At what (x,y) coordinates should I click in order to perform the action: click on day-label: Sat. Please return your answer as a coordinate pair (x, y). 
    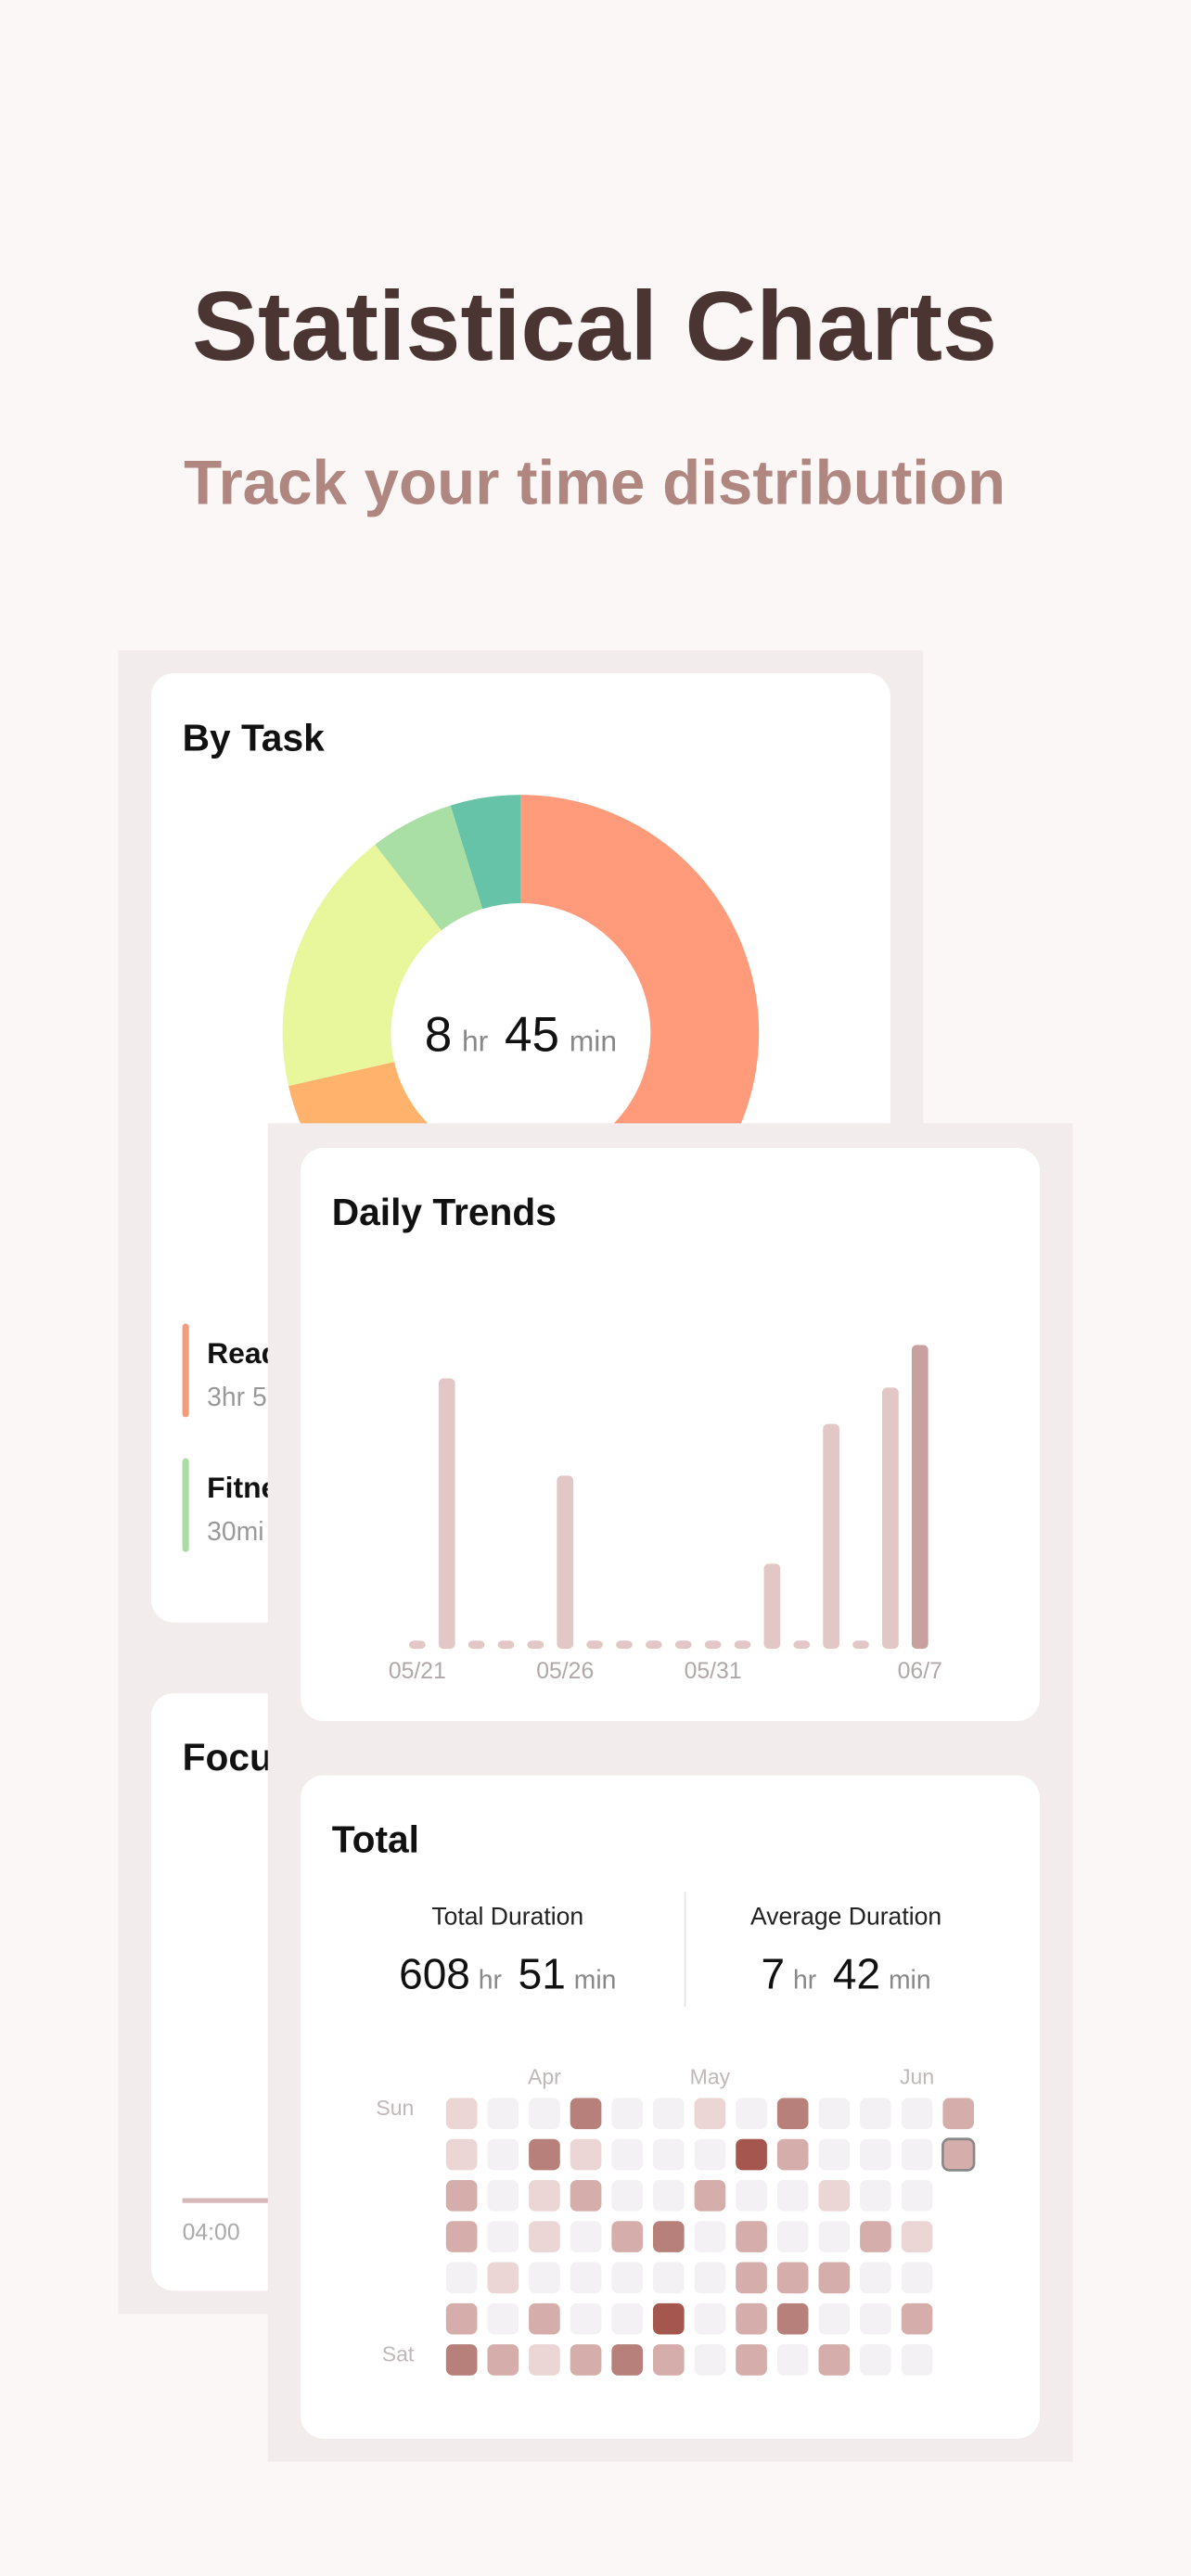
    Looking at the image, I should click on (399, 2354).